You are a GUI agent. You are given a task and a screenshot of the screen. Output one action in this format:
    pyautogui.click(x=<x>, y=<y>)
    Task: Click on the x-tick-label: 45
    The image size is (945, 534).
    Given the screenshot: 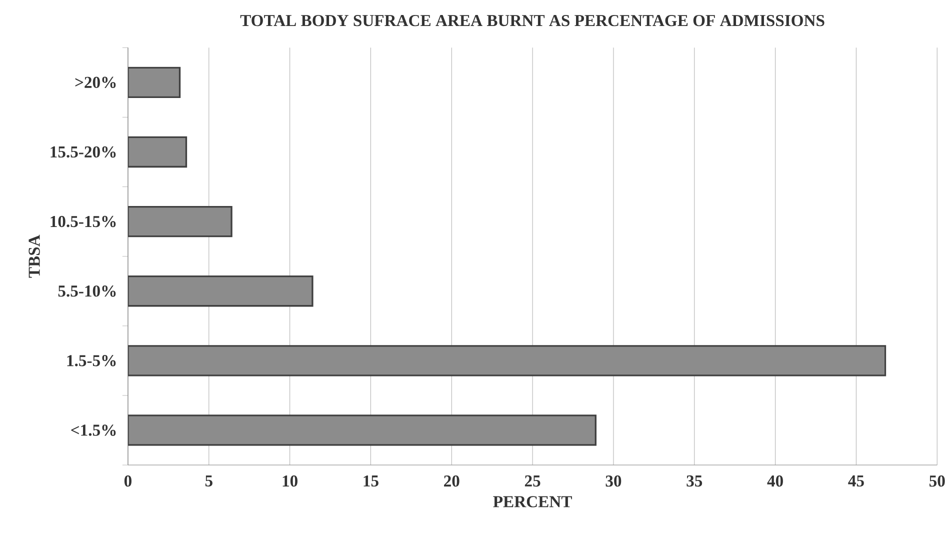 What is the action you would take?
    pyautogui.click(x=856, y=481)
    